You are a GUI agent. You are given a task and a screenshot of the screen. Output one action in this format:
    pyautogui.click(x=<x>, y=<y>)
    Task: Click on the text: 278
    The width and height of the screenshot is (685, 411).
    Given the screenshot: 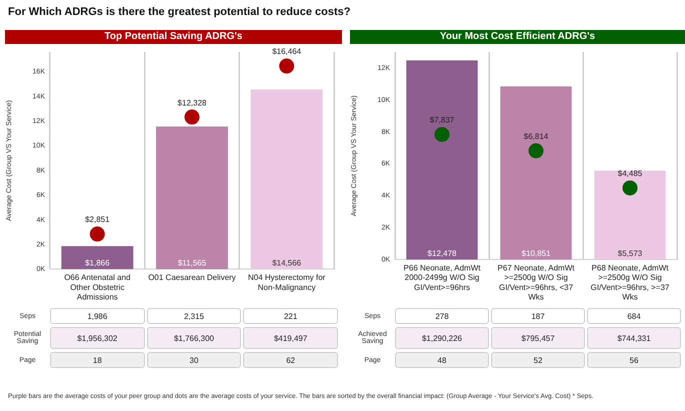 What is the action you would take?
    pyautogui.click(x=442, y=316)
    